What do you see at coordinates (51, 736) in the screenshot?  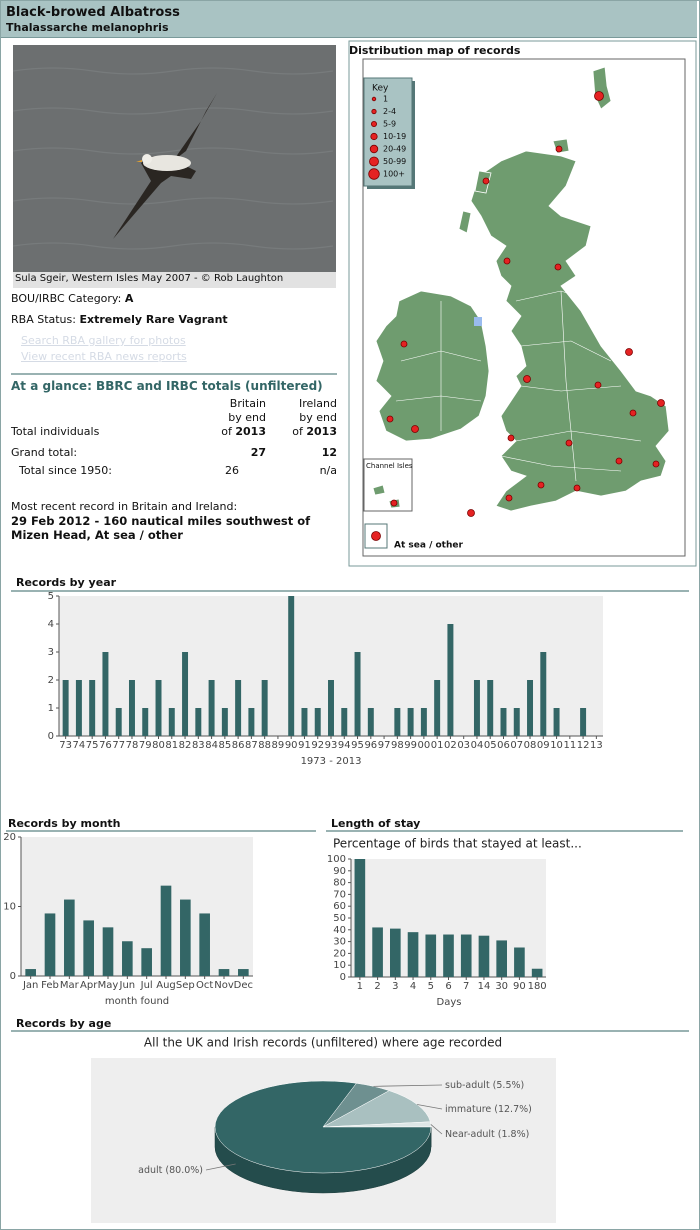 I see `y-tick-label: 0` at bounding box center [51, 736].